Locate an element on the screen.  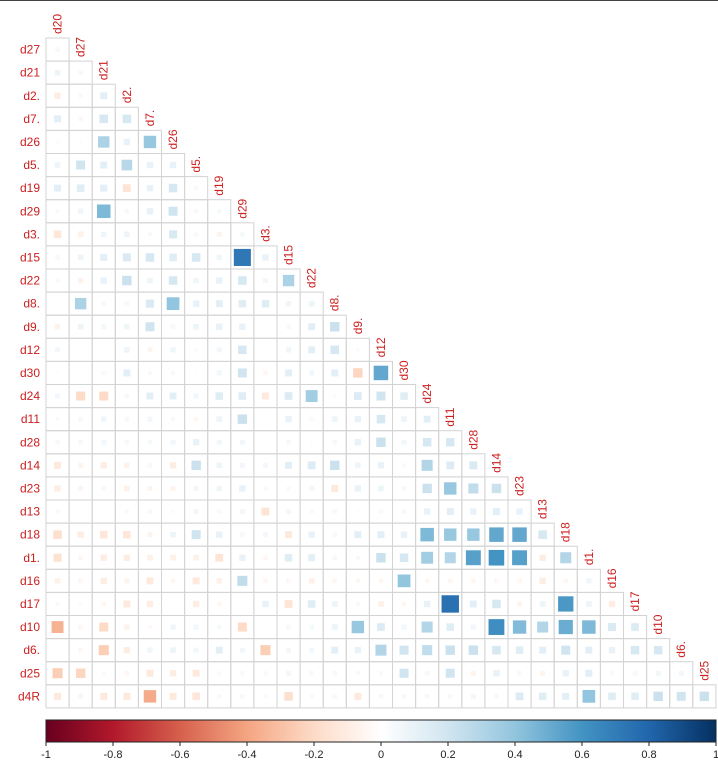
colorbar-tick-label: 0.2 is located at coordinates (447, 755).